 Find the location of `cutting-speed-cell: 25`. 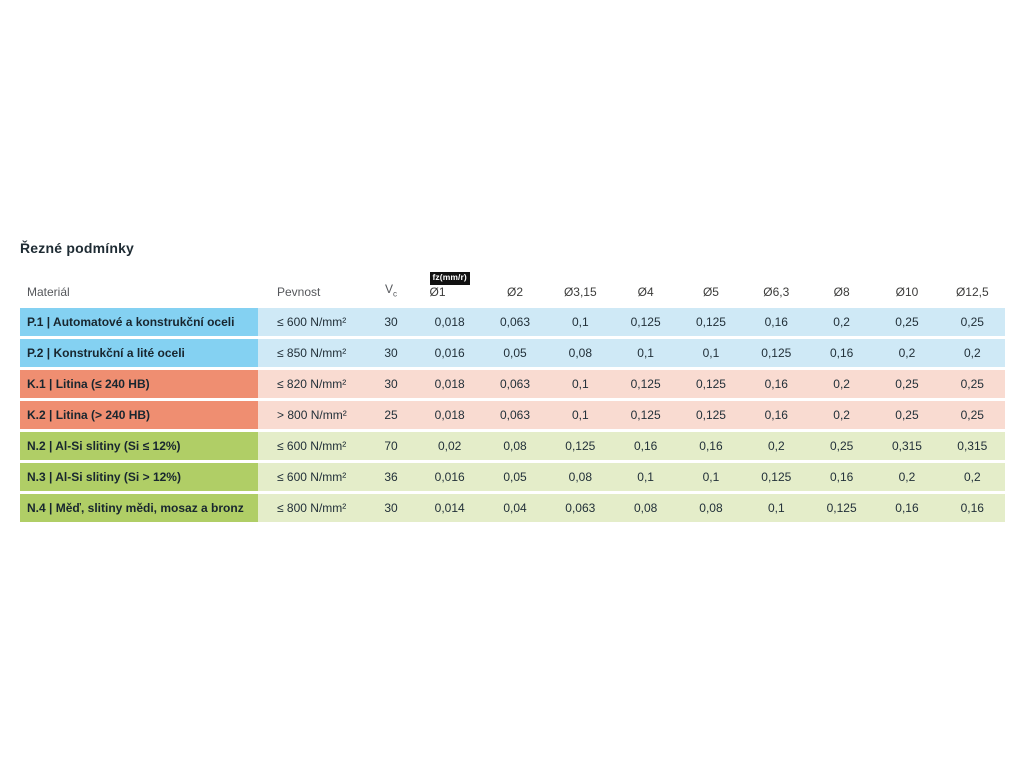

cutting-speed-cell: 25 is located at coordinates (391, 415).